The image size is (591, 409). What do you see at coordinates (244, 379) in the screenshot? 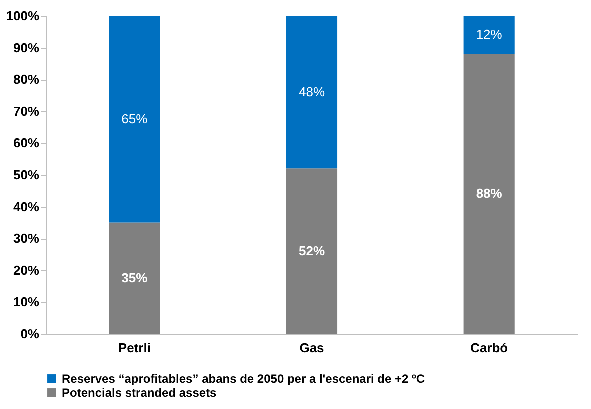
I see `legend-label: Reserves “aprofitables” abans de 2050 per a l'escenari de +2 ºC` at bounding box center [244, 379].